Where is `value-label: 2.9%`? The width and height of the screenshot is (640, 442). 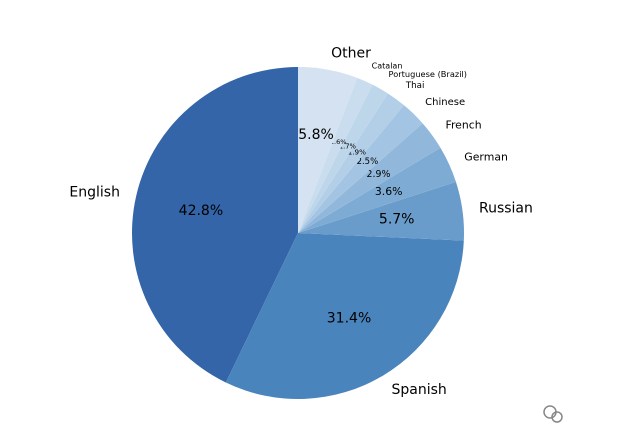
value-label: 2.9% is located at coordinates (379, 174).